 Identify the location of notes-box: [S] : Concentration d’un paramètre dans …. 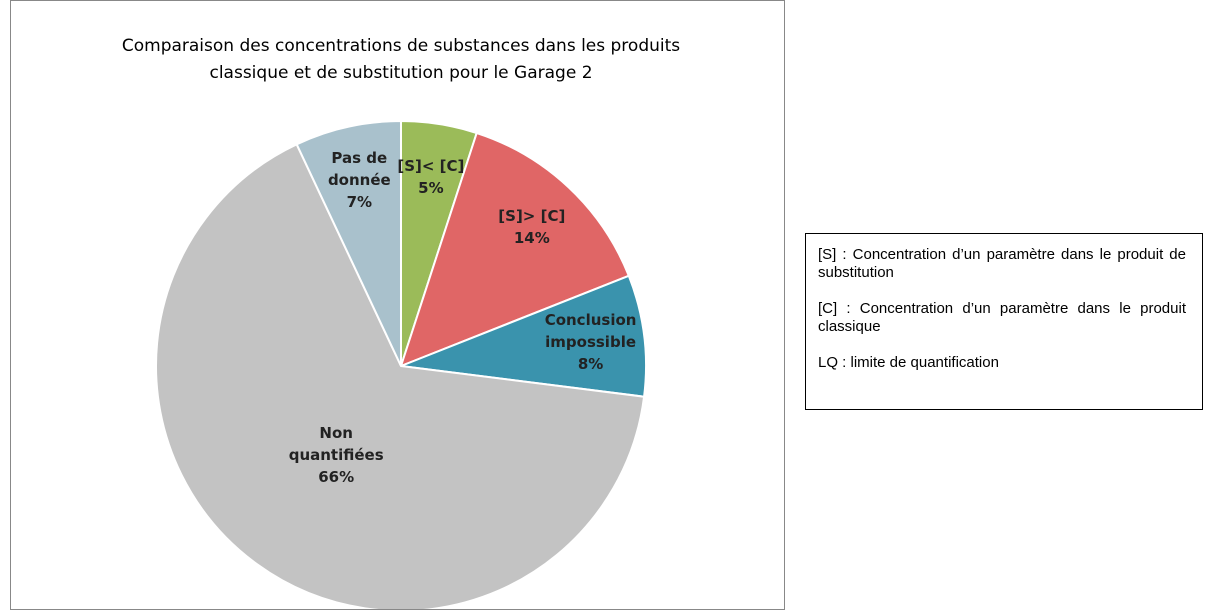
(1004, 321).